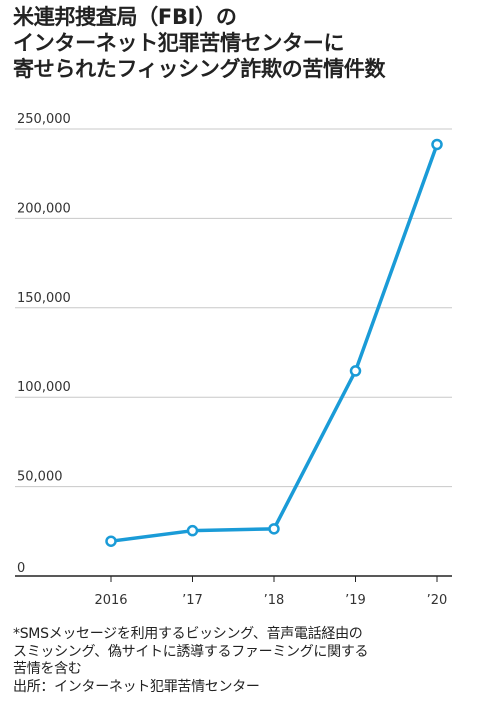 The image size is (477, 712). I want to click on y-tick-label: 0, so click(21, 568).